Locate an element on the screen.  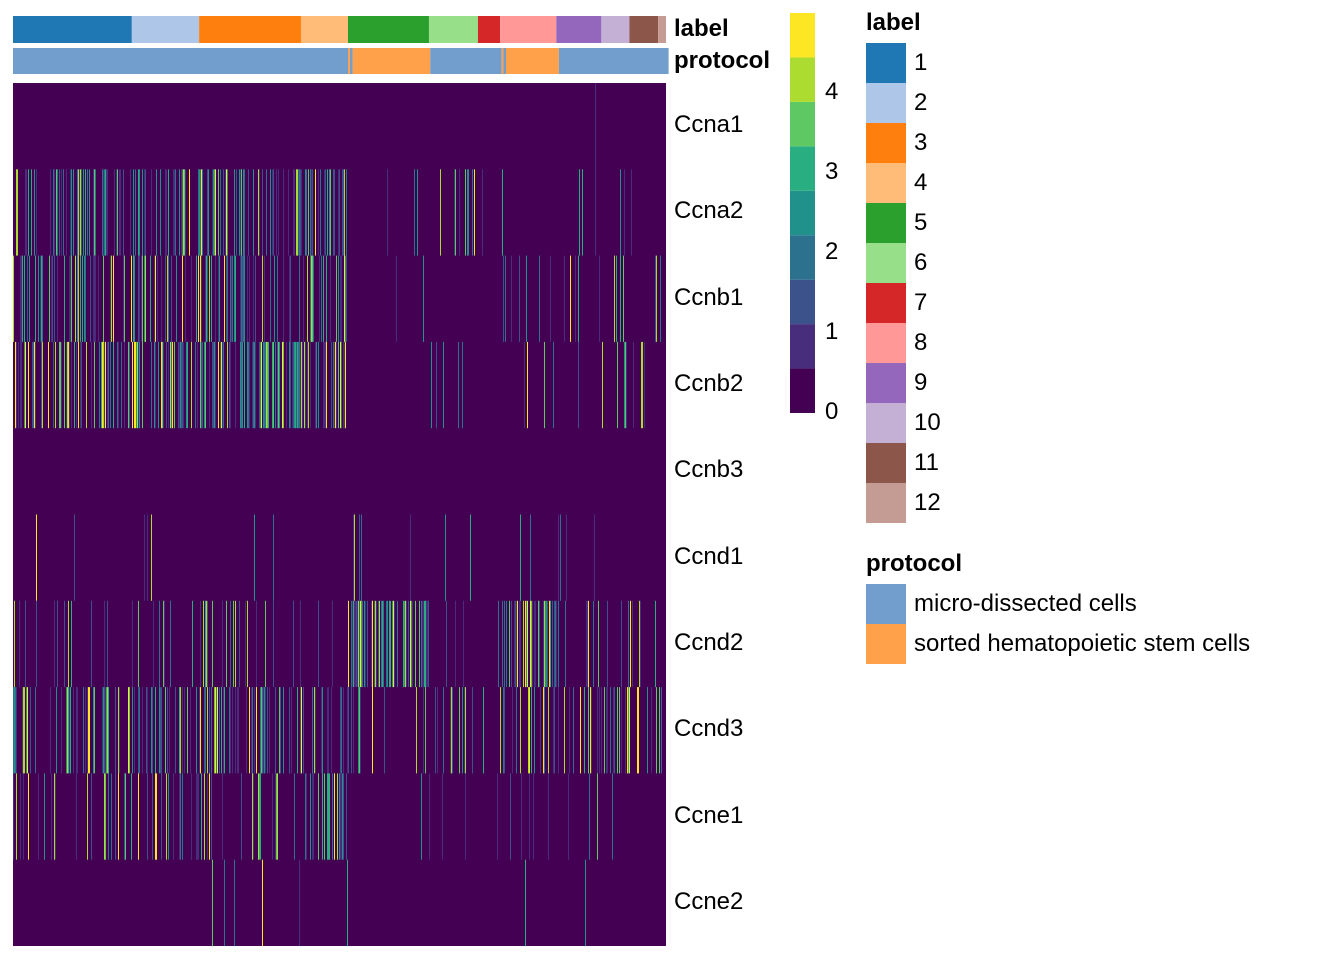
gene-label: Ccnd3 is located at coordinates (709, 729).